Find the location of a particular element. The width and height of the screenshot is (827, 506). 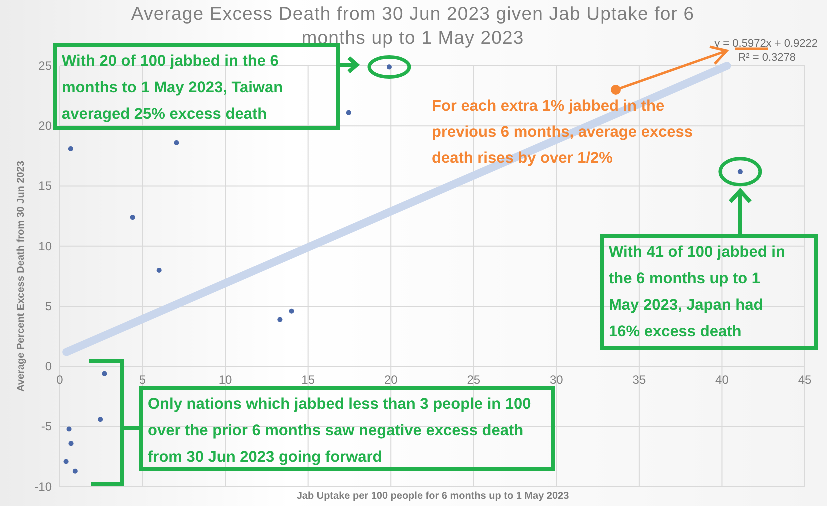

x-tick-label: 45 is located at coordinates (805, 380).